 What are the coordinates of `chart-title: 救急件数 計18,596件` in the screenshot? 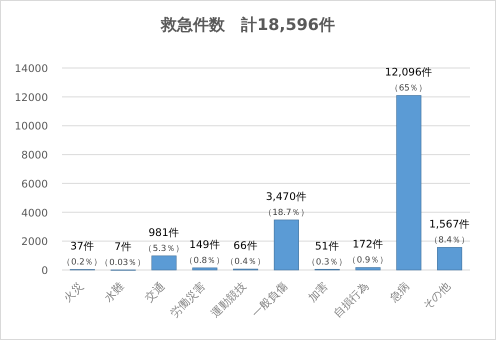 It's located at (247, 24).